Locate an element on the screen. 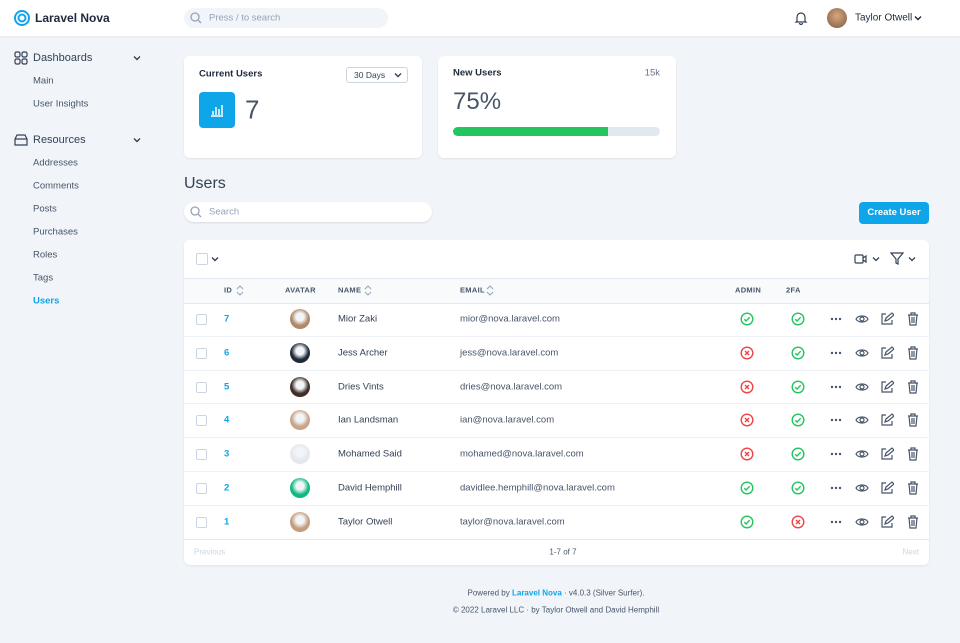 The width and height of the screenshot is (960, 643). user-menu-chevron is located at coordinates (918, 18).